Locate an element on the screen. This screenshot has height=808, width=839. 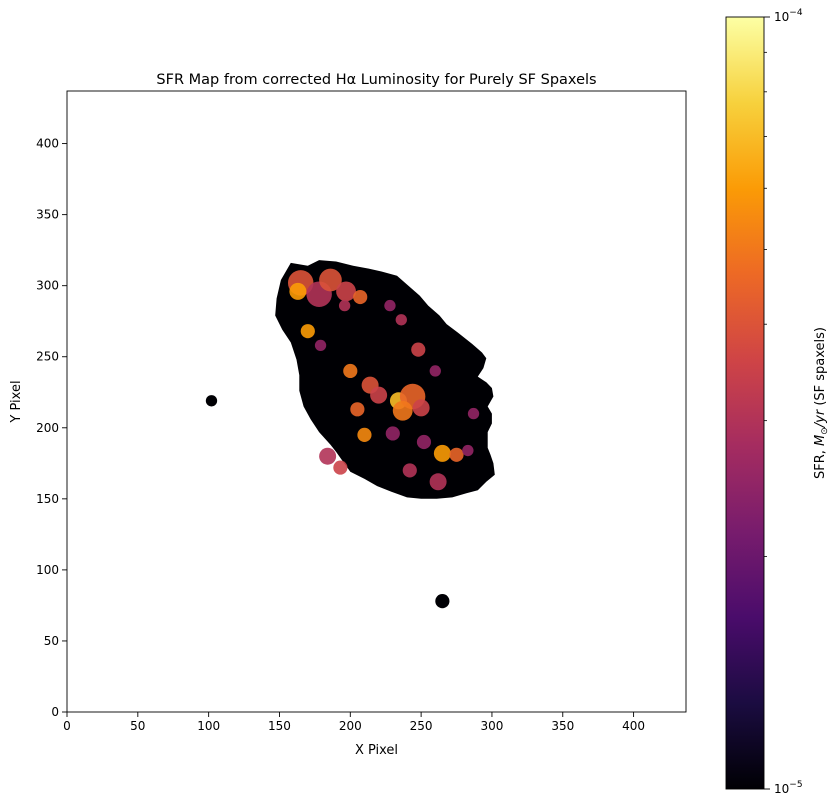
y-tick-label: 200 is located at coordinates (47, 428).